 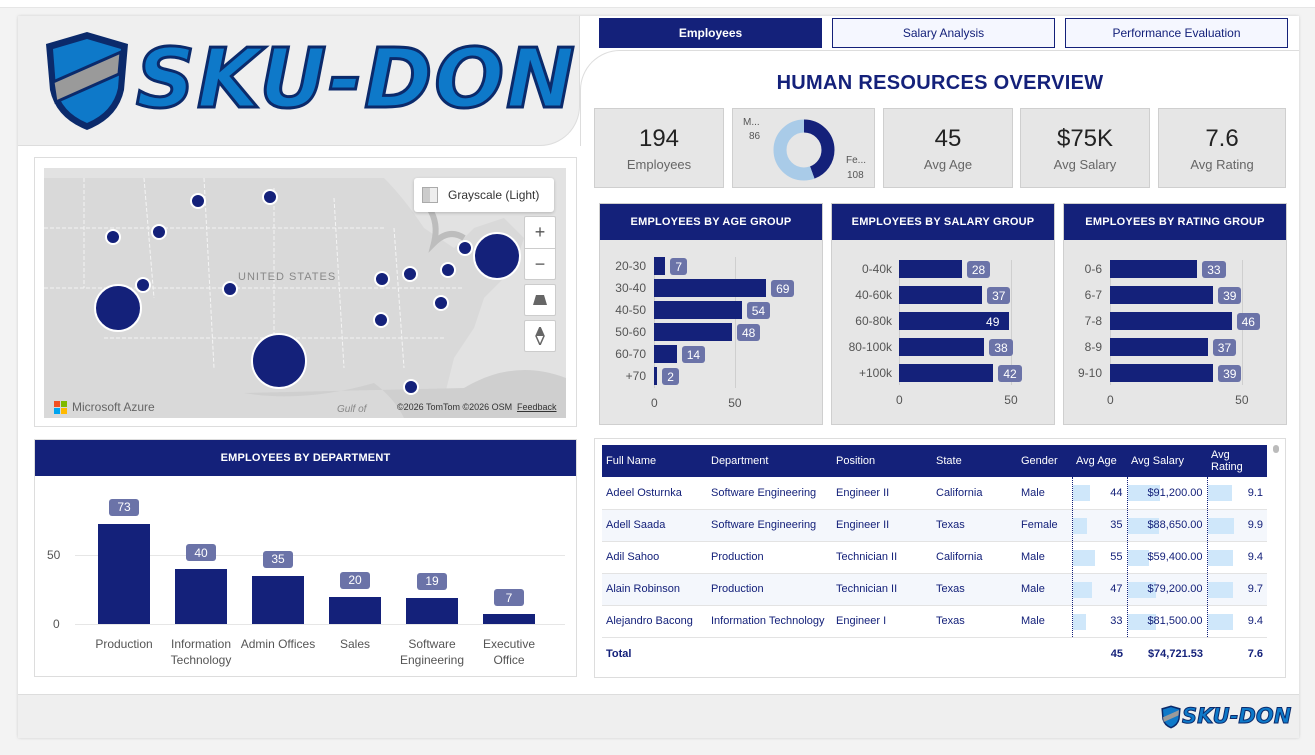 I want to click on tab-employees: Employees, so click(x=710, y=33).